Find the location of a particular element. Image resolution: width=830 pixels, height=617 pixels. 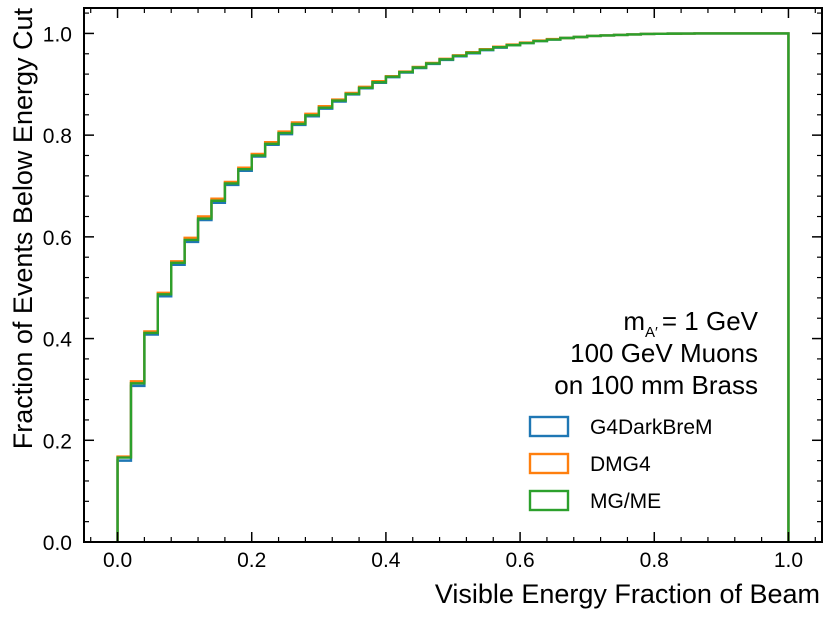

annotation-mass-subscript: A′ is located at coordinates (651, 332).